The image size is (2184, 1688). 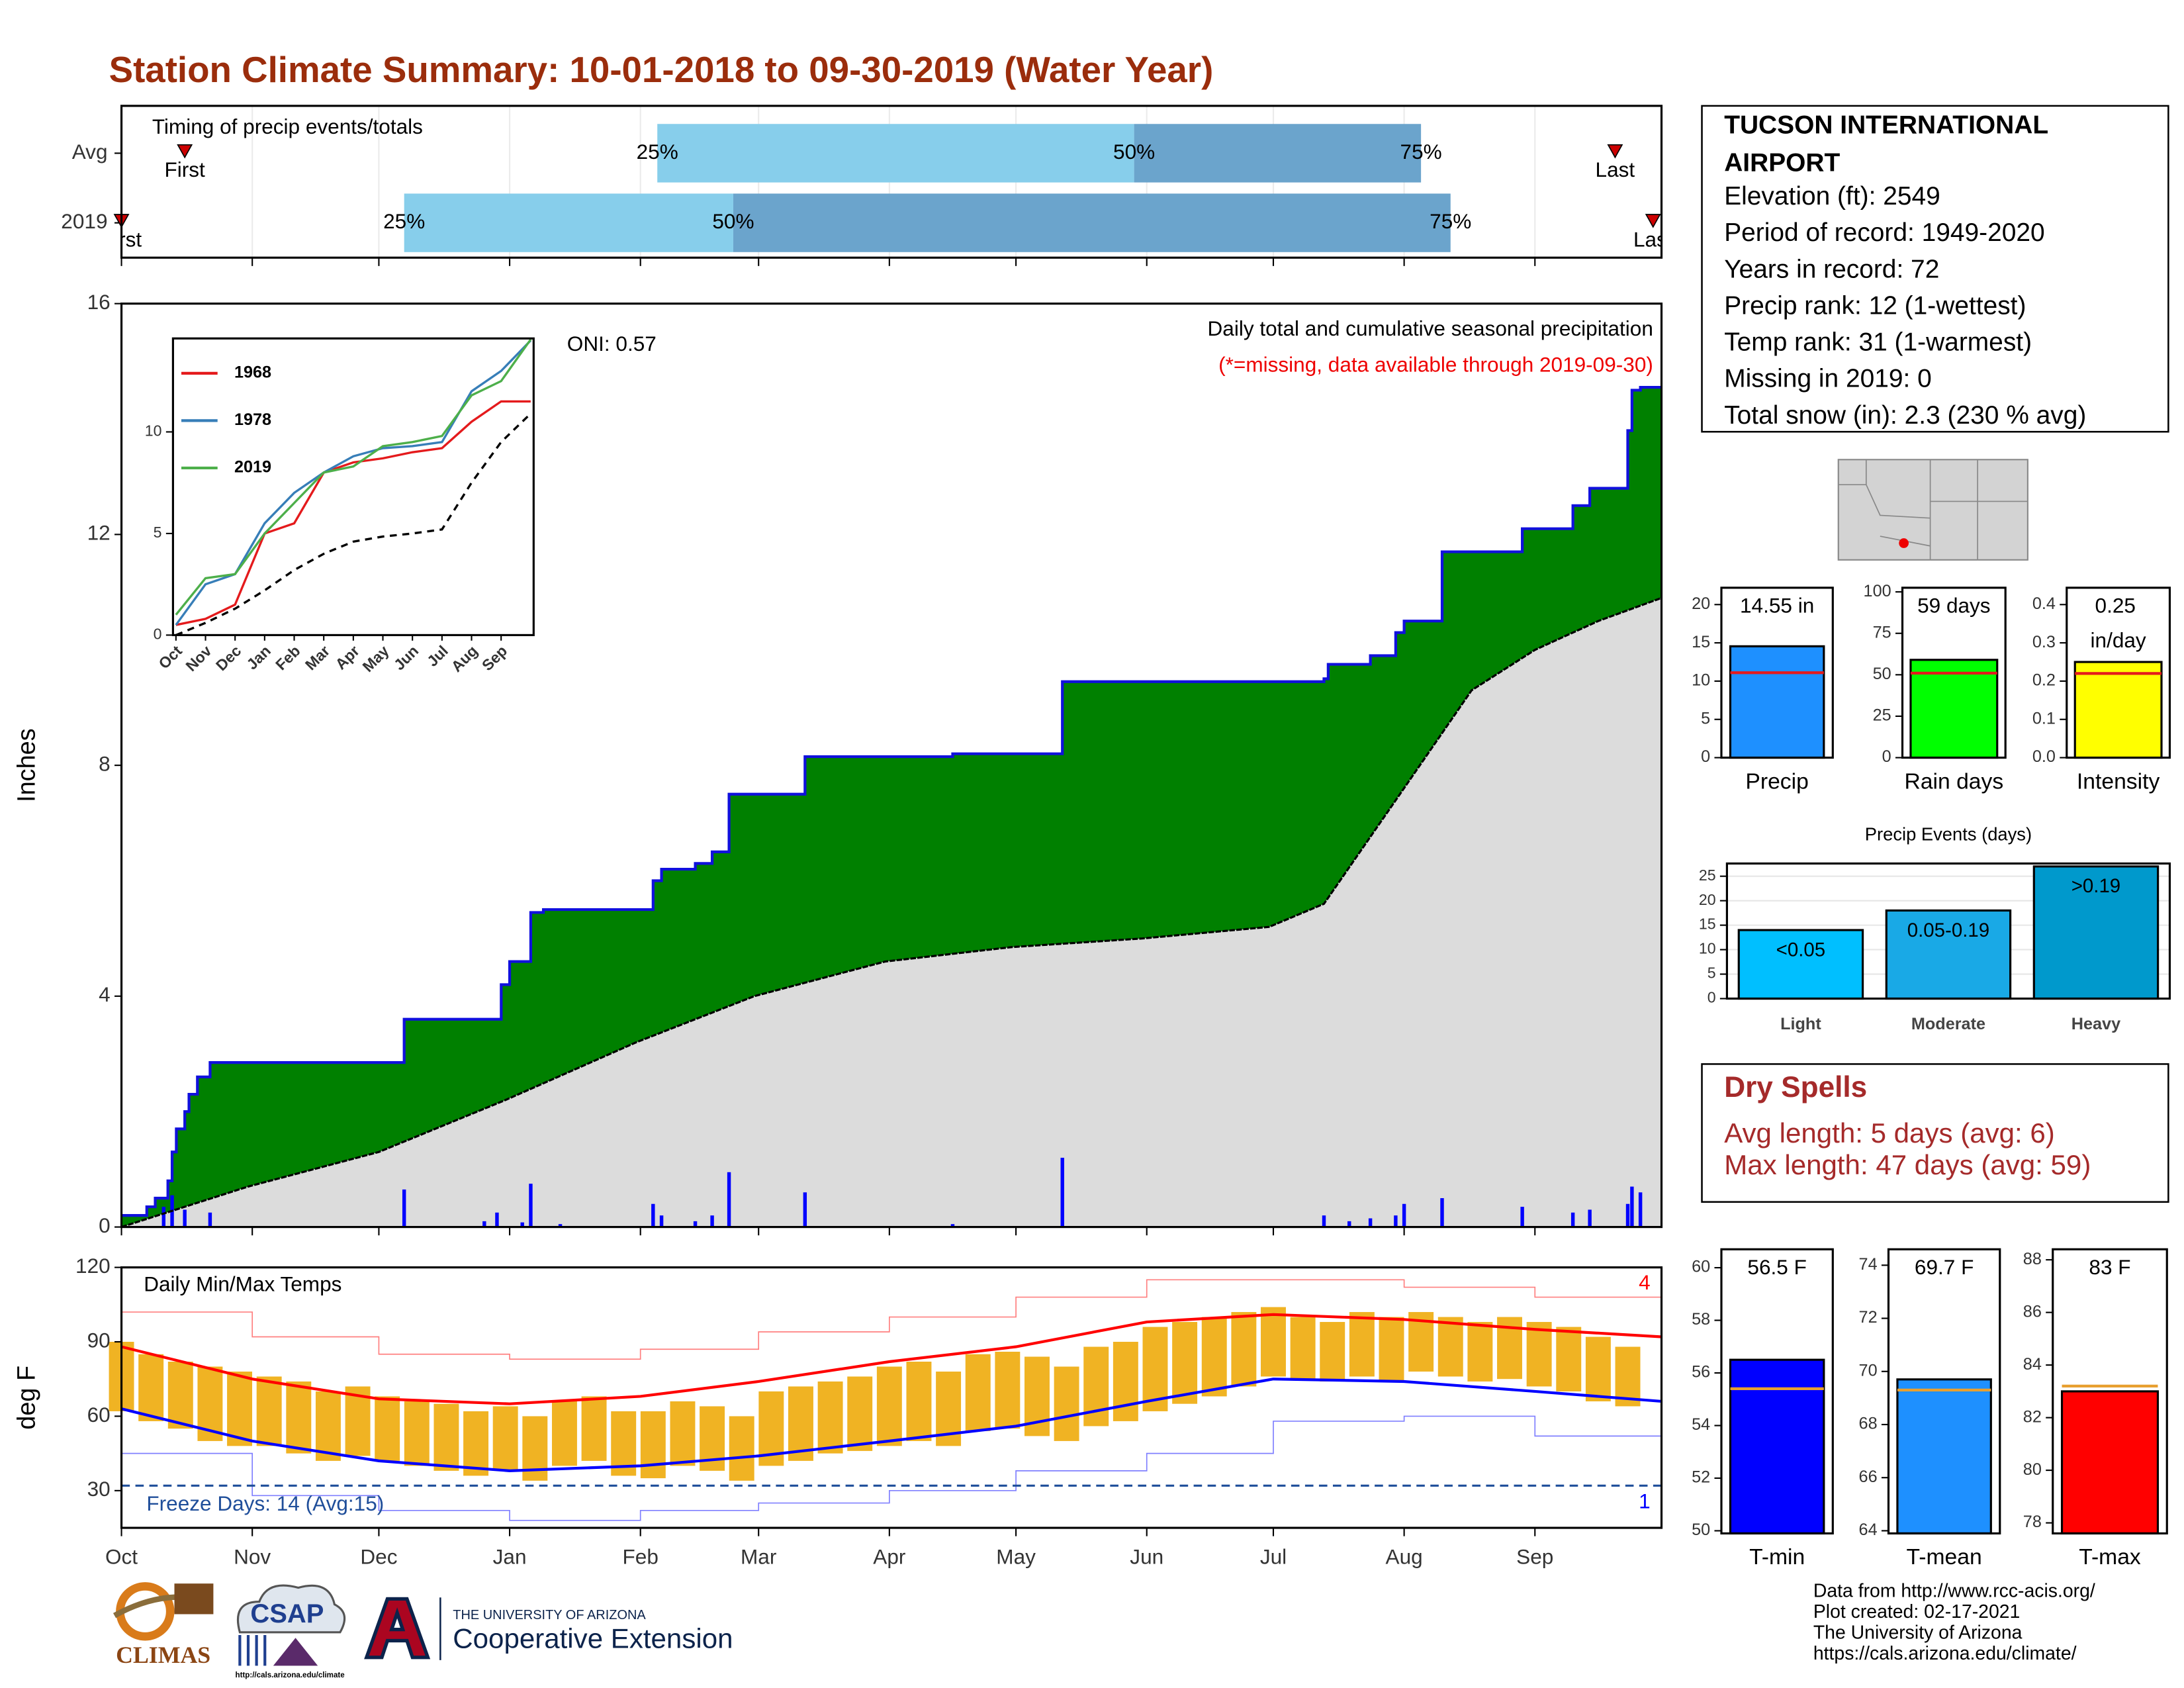 I want to click on csap-cloud, so click(x=291, y=1609).